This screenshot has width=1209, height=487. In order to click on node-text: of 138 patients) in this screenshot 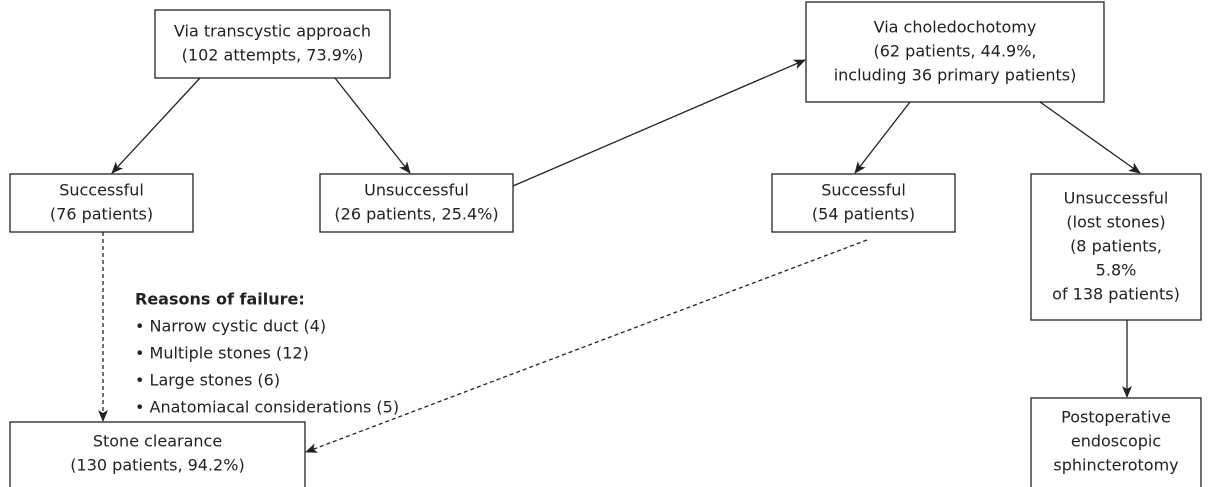, I will do `click(1116, 294)`.